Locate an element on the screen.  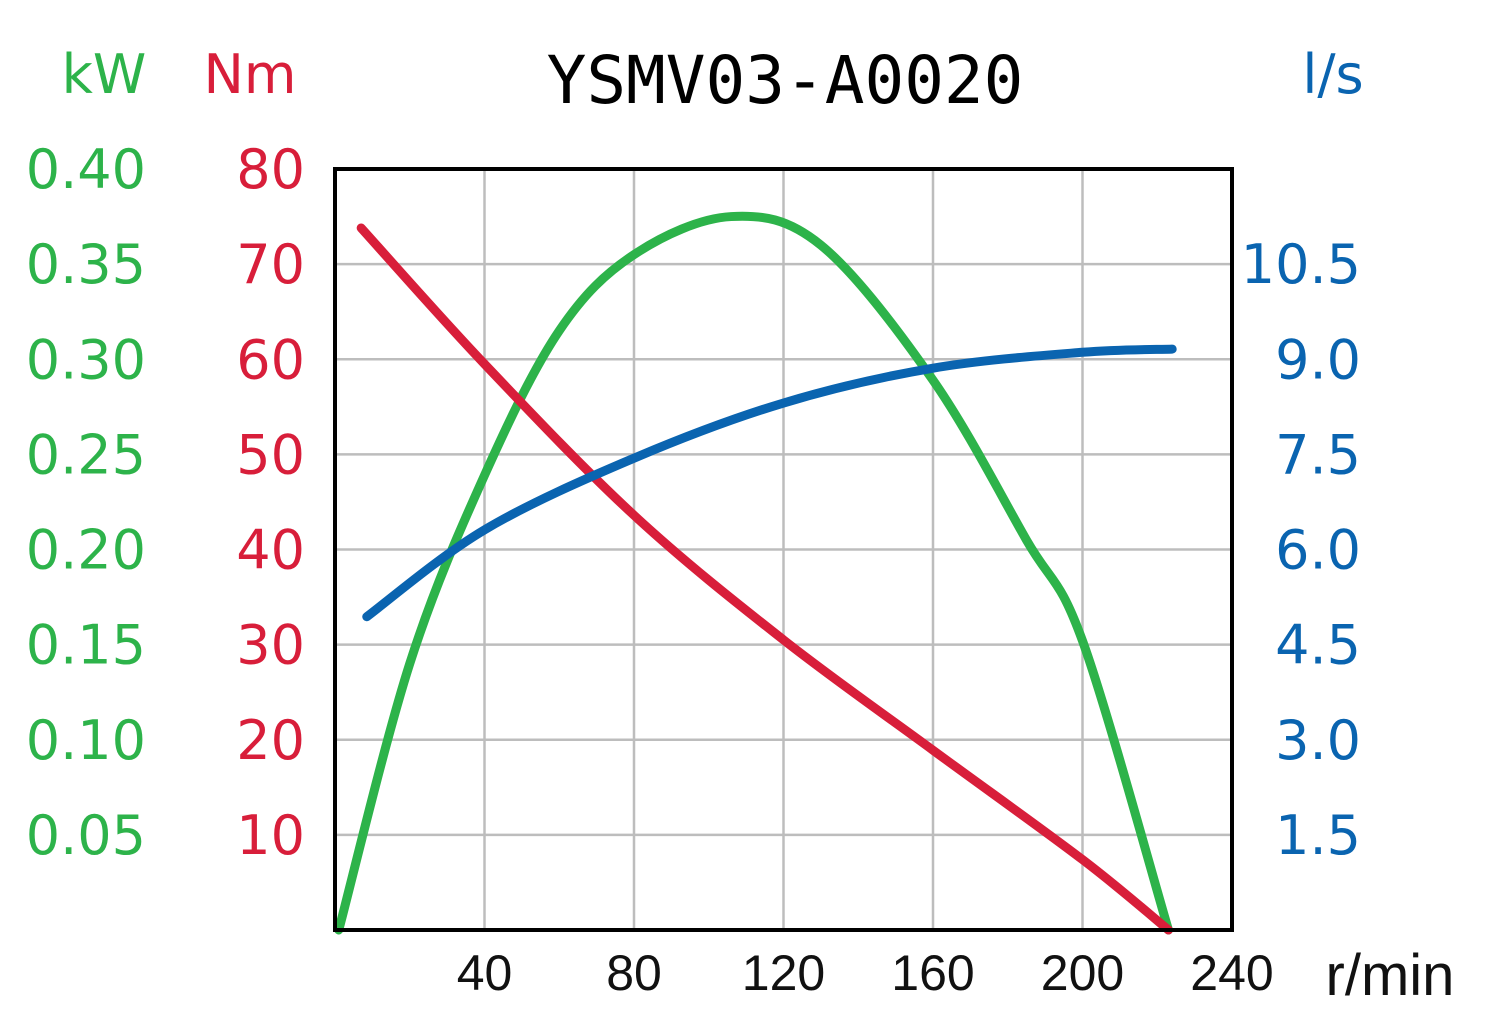
x-axis-label: r/min is located at coordinates (1390, 975).